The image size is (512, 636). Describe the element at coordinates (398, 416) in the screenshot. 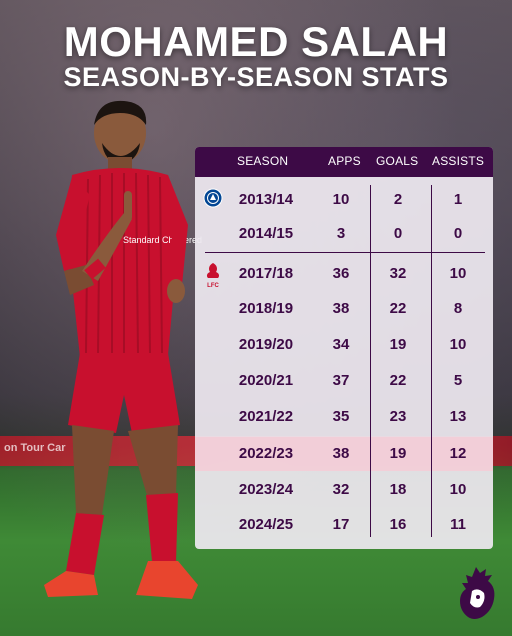

I see `row-goals: 23` at that location.